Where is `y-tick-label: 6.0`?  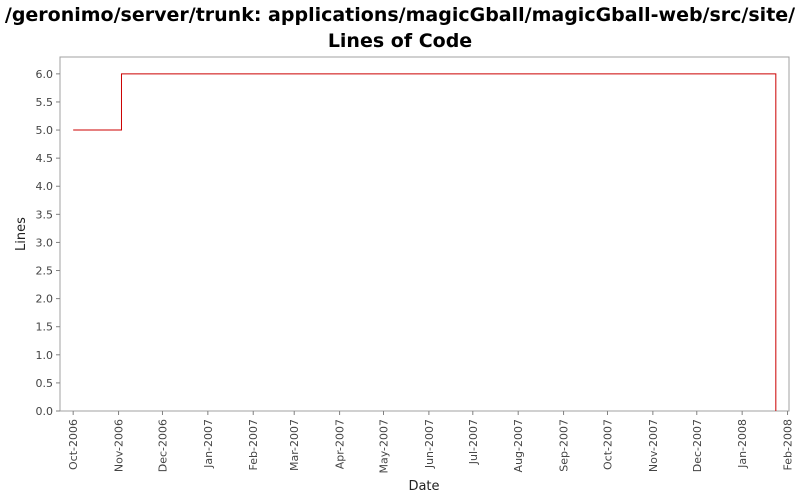 y-tick-label: 6.0 is located at coordinates (45, 74).